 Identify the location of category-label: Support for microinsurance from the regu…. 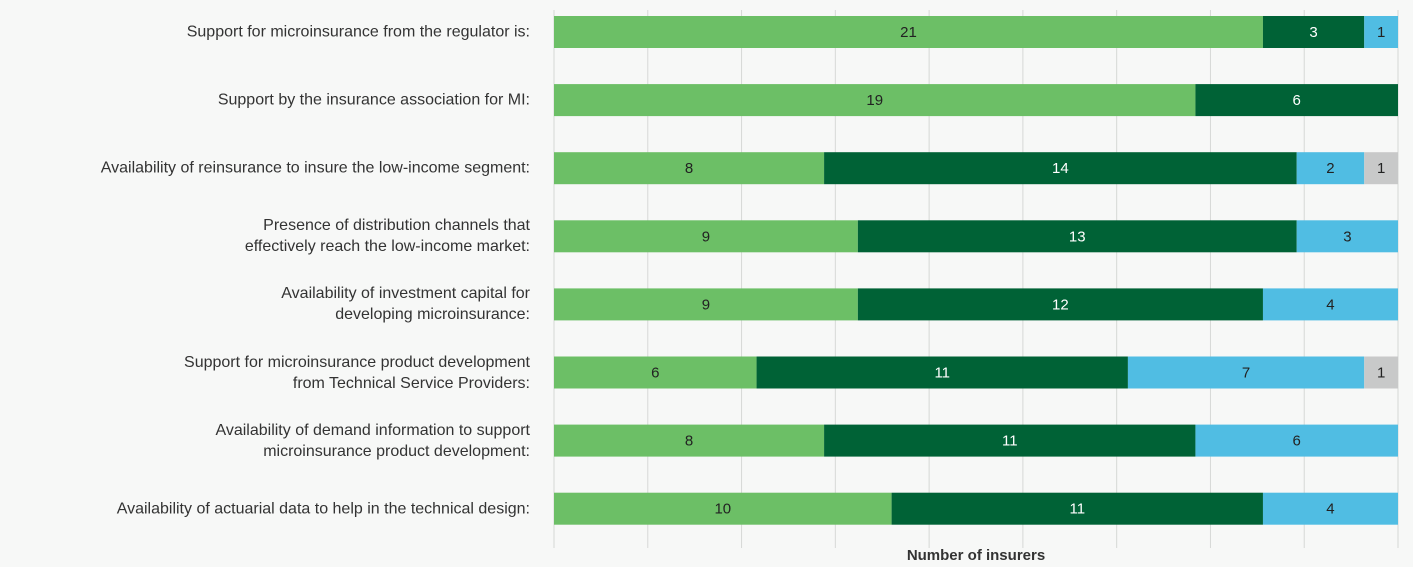
(358, 32).